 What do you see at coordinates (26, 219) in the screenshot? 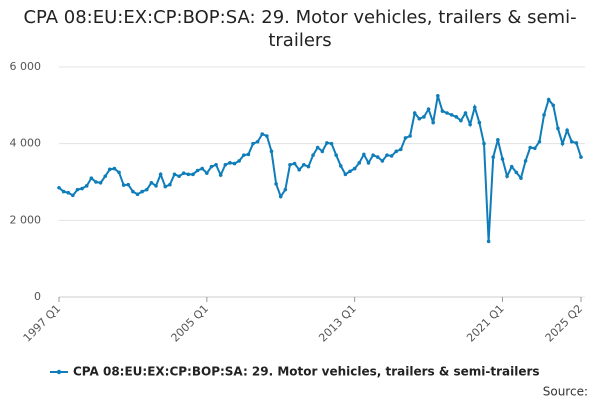
I see `y-tick-label: 2 000` at bounding box center [26, 219].